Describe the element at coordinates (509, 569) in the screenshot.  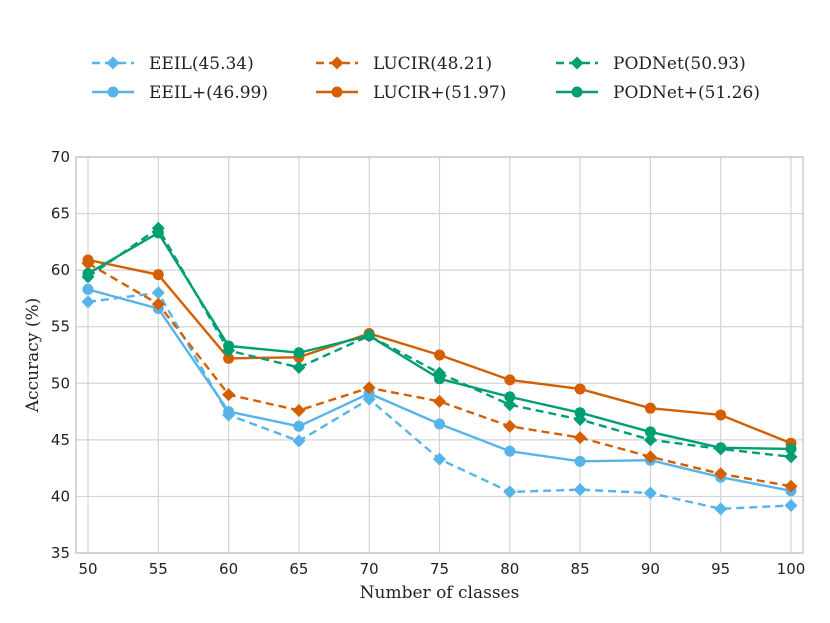
I see `x-tick-label: 80` at that location.